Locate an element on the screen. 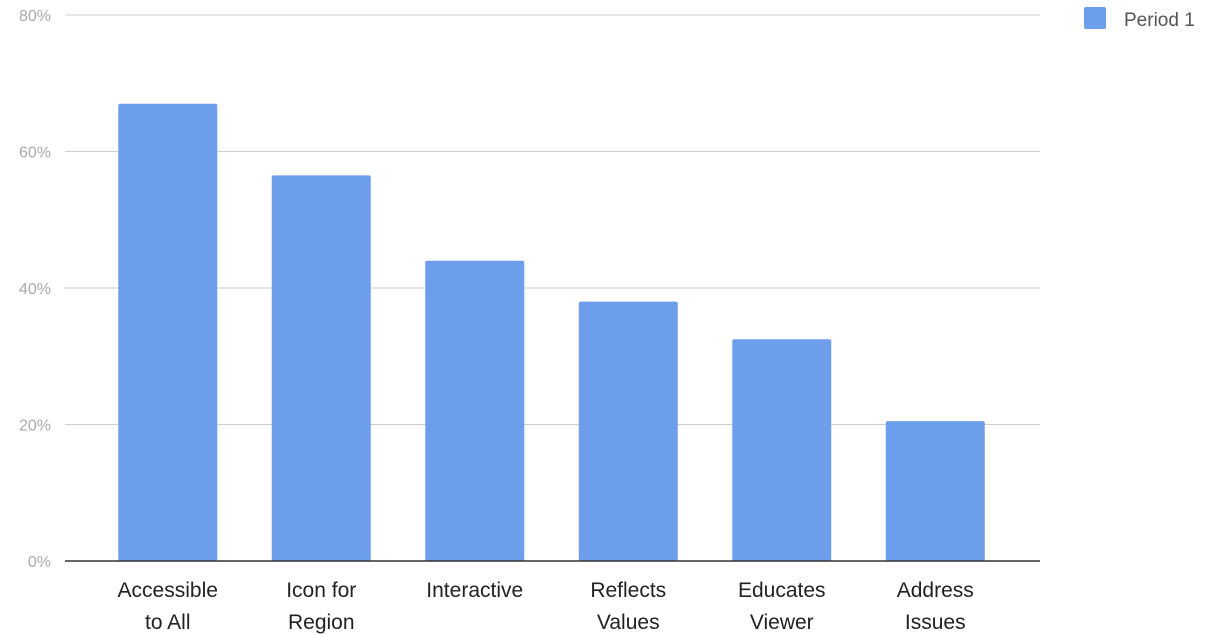 Image resolution: width=1210 pixels, height=635 pixels. legend-swatch is located at coordinates (1095, 18).